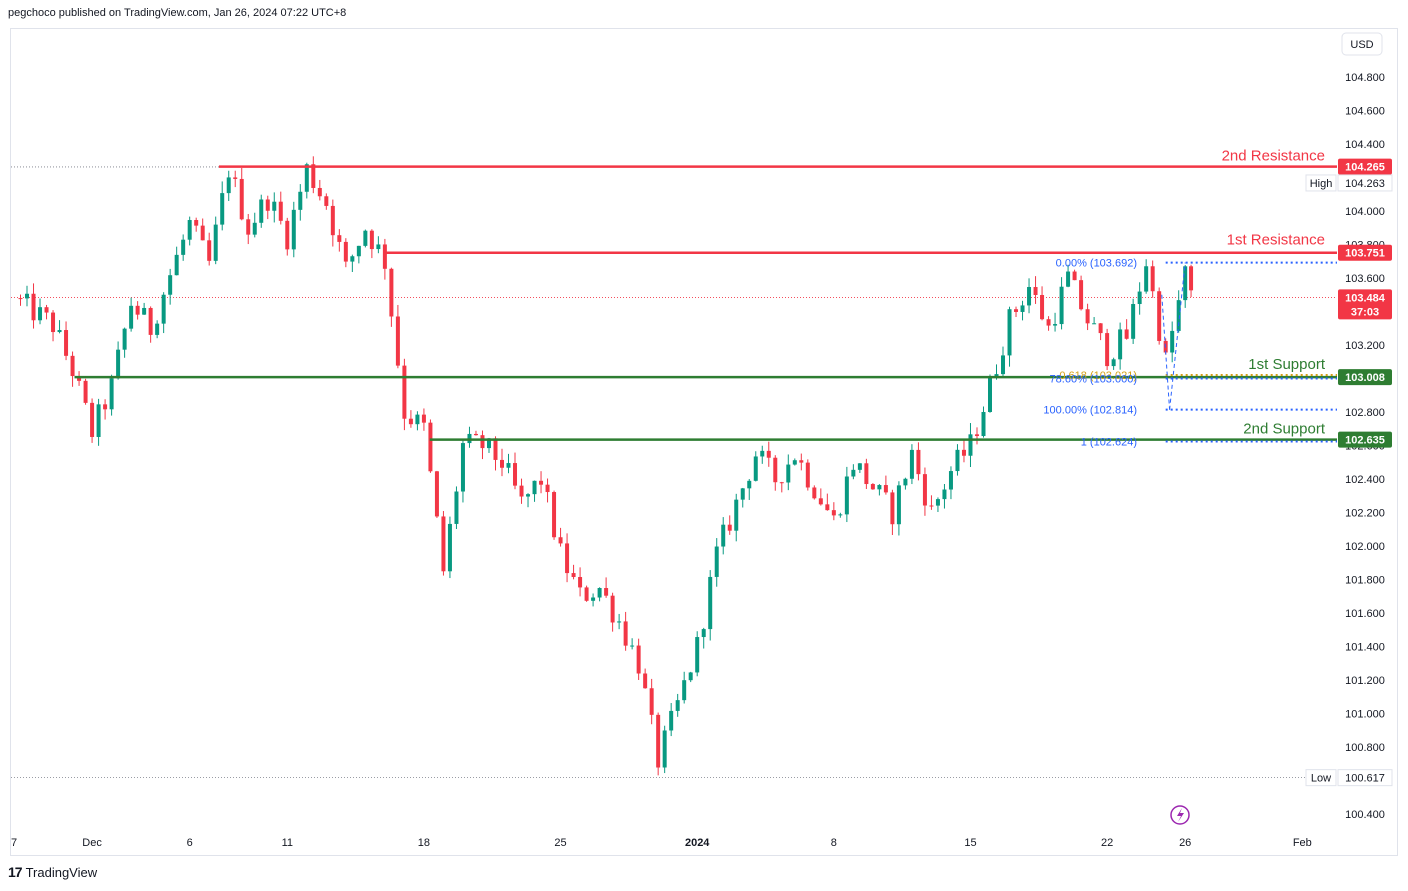  What do you see at coordinates (1302, 843) in the screenshot?
I see `x-tick-label: Feb` at bounding box center [1302, 843].